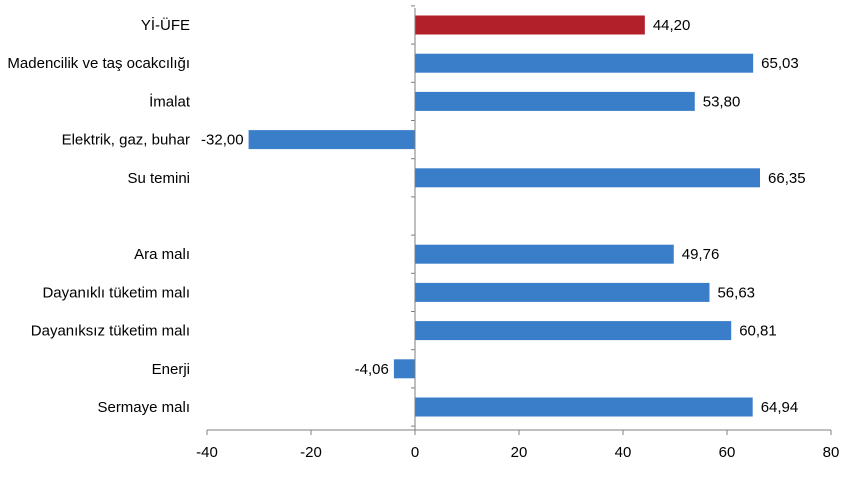 This screenshot has height=480, width=850. Describe the element at coordinates (171, 369) in the screenshot. I see `category-label-enerji: Enerji` at that location.